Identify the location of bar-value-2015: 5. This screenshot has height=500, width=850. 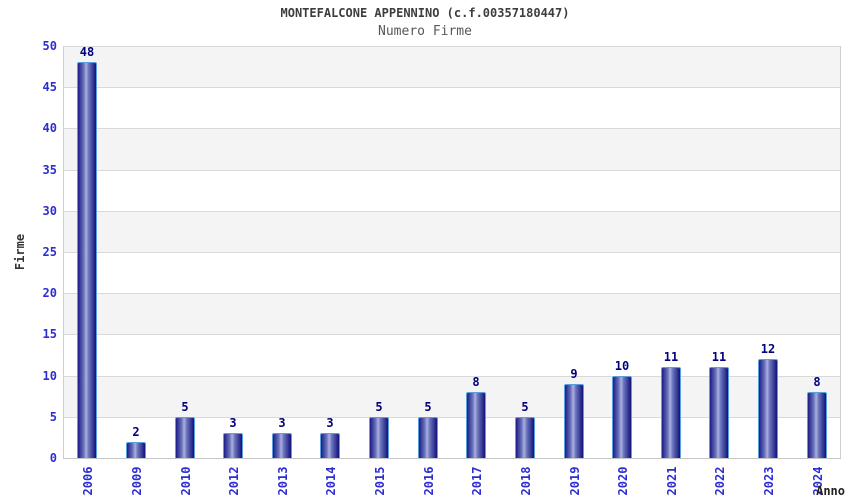
(379, 407).